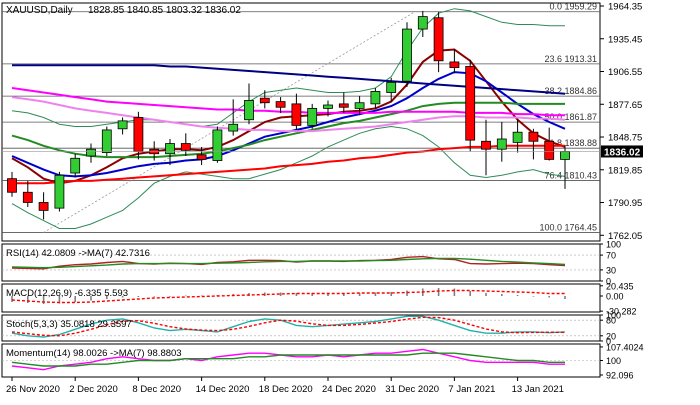 The height and width of the screenshot is (405, 700). Describe the element at coordinates (573, 7) in the screenshot. I see `fibo-level-label: 0.0 1959.29` at that location.